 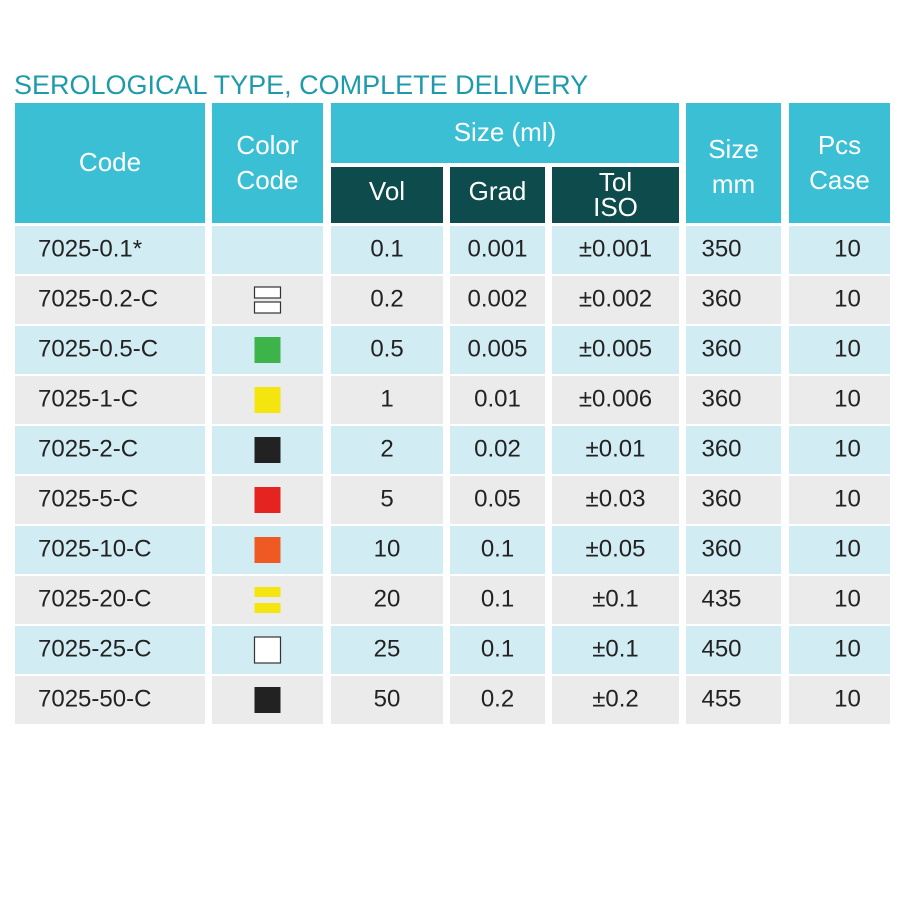 I want to click on cell-text: ±0.1, so click(x=615, y=598).